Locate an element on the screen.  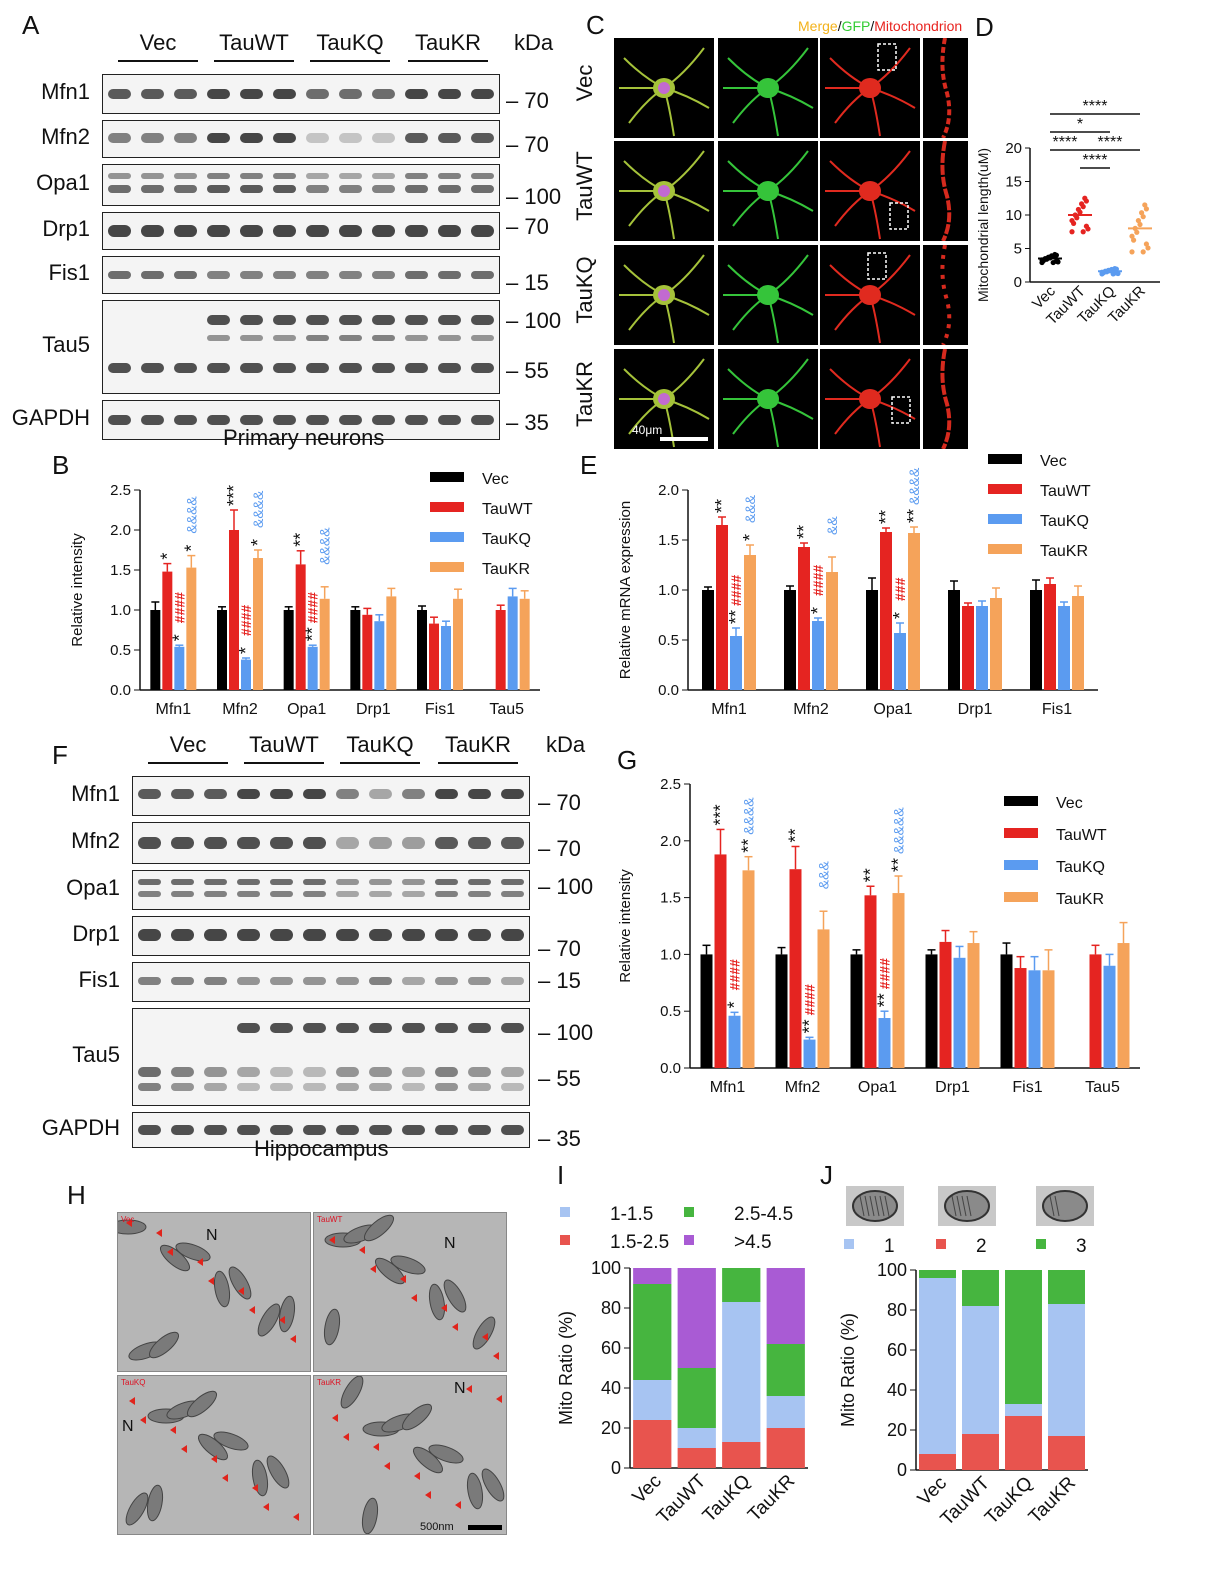
group-header: TauKR is located at coordinates (478, 744).